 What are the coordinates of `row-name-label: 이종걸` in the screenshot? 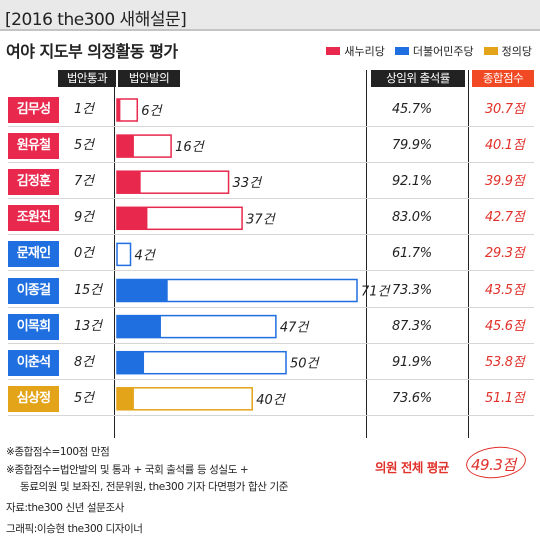 It's located at (33, 290).